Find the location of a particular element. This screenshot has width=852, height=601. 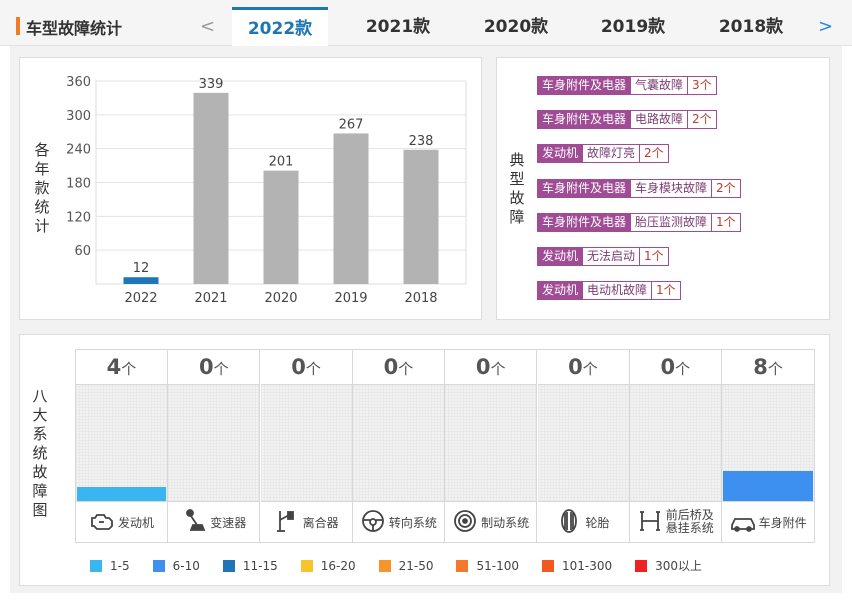

bar-value-label: 238 is located at coordinates (421, 141).